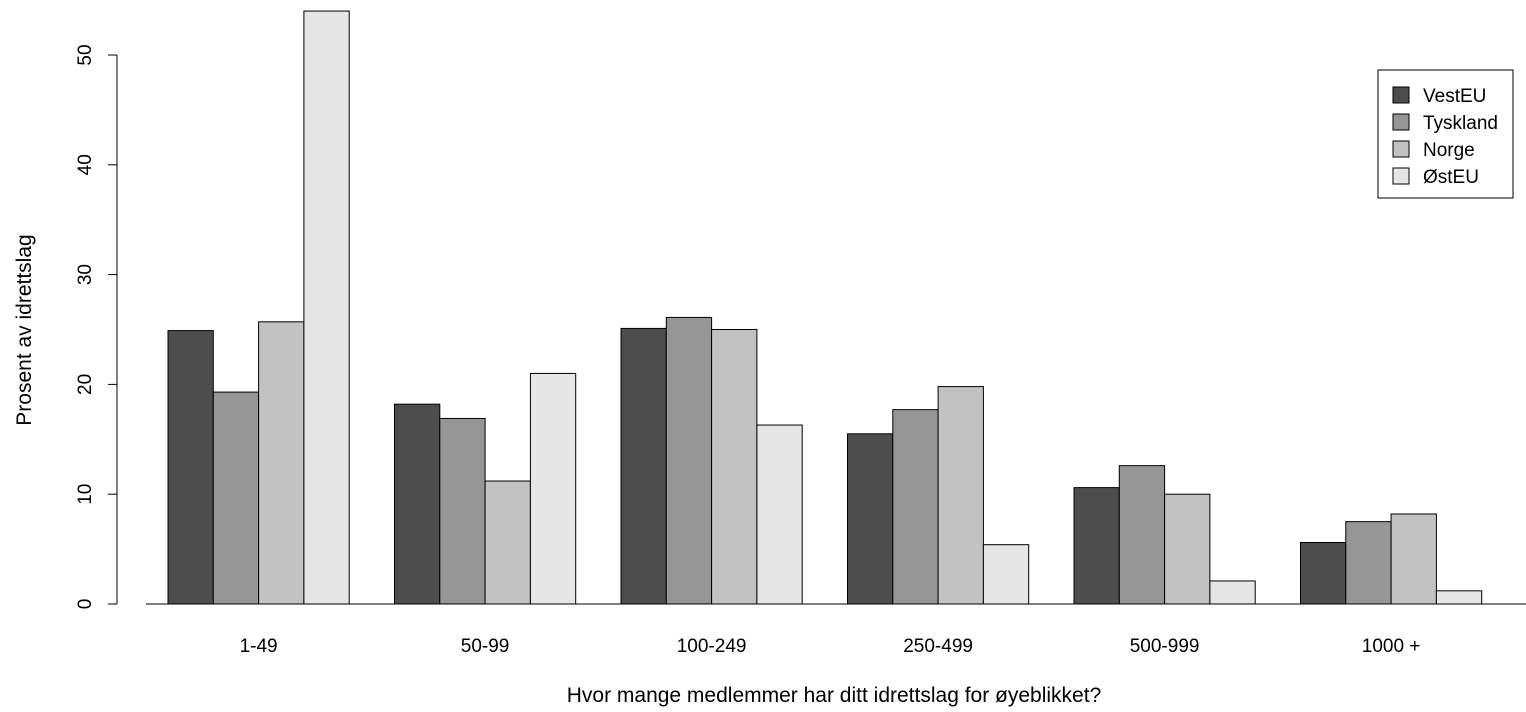 The height and width of the screenshot is (712, 1526). Describe the element at coordinates (85, 274) in the screenshot. I see `y-tick-label: 30` at that location.